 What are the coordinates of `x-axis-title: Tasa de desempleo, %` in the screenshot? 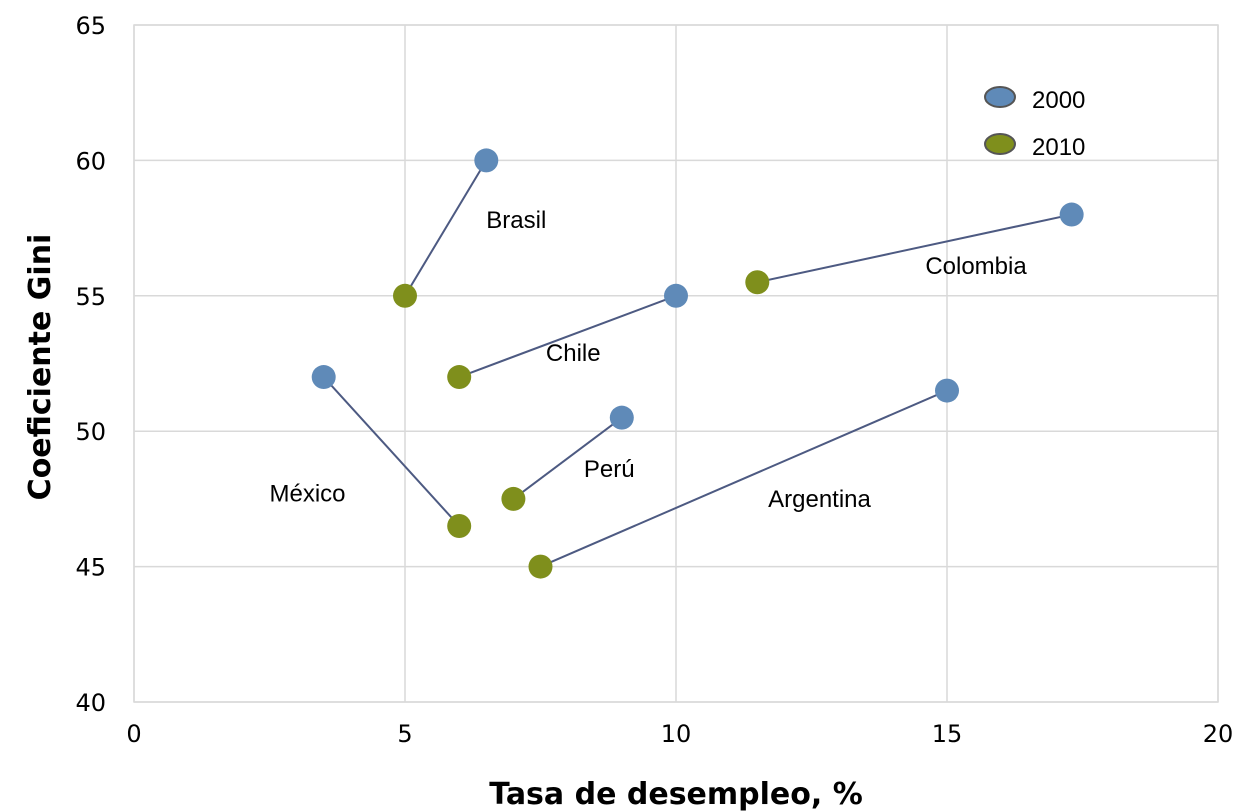 It's located at (676, 794).